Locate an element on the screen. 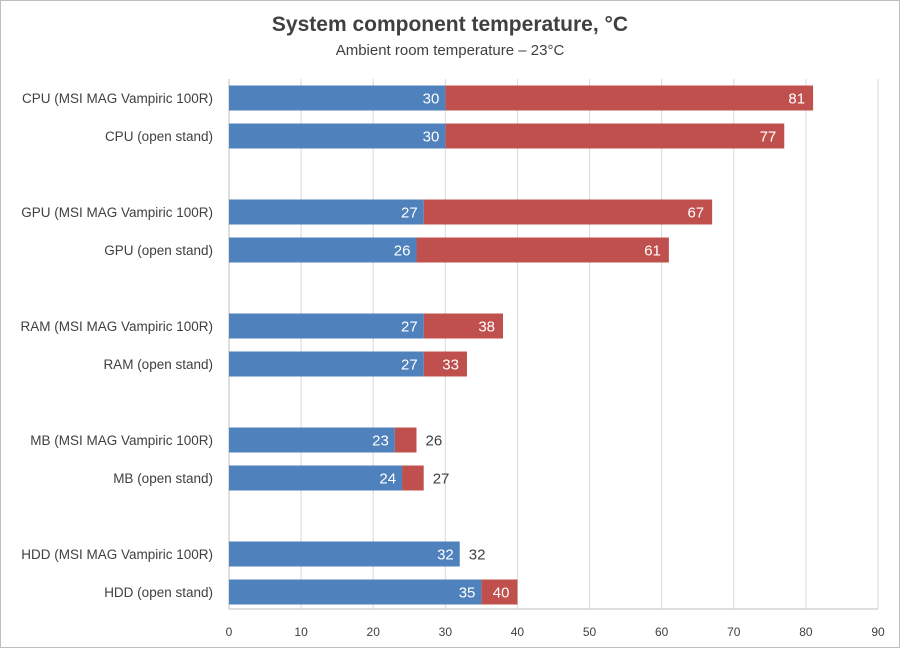 The height and width of the screenshot is (648, 900). x-tick-label: 20 is located at coordinates (374, 632).